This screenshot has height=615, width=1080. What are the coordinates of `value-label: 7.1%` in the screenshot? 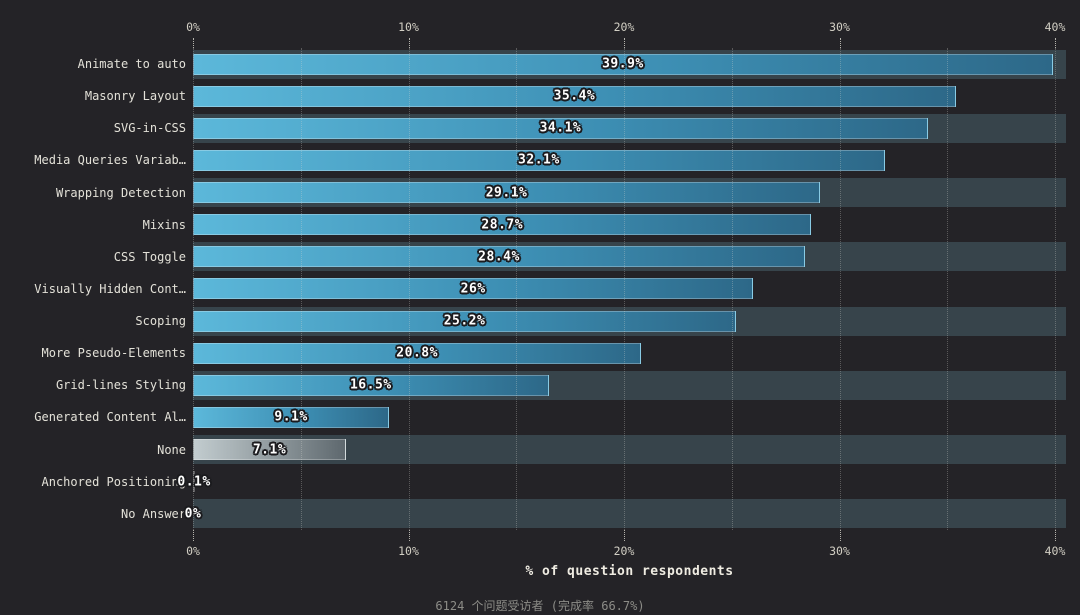 It's located at (269, 450).